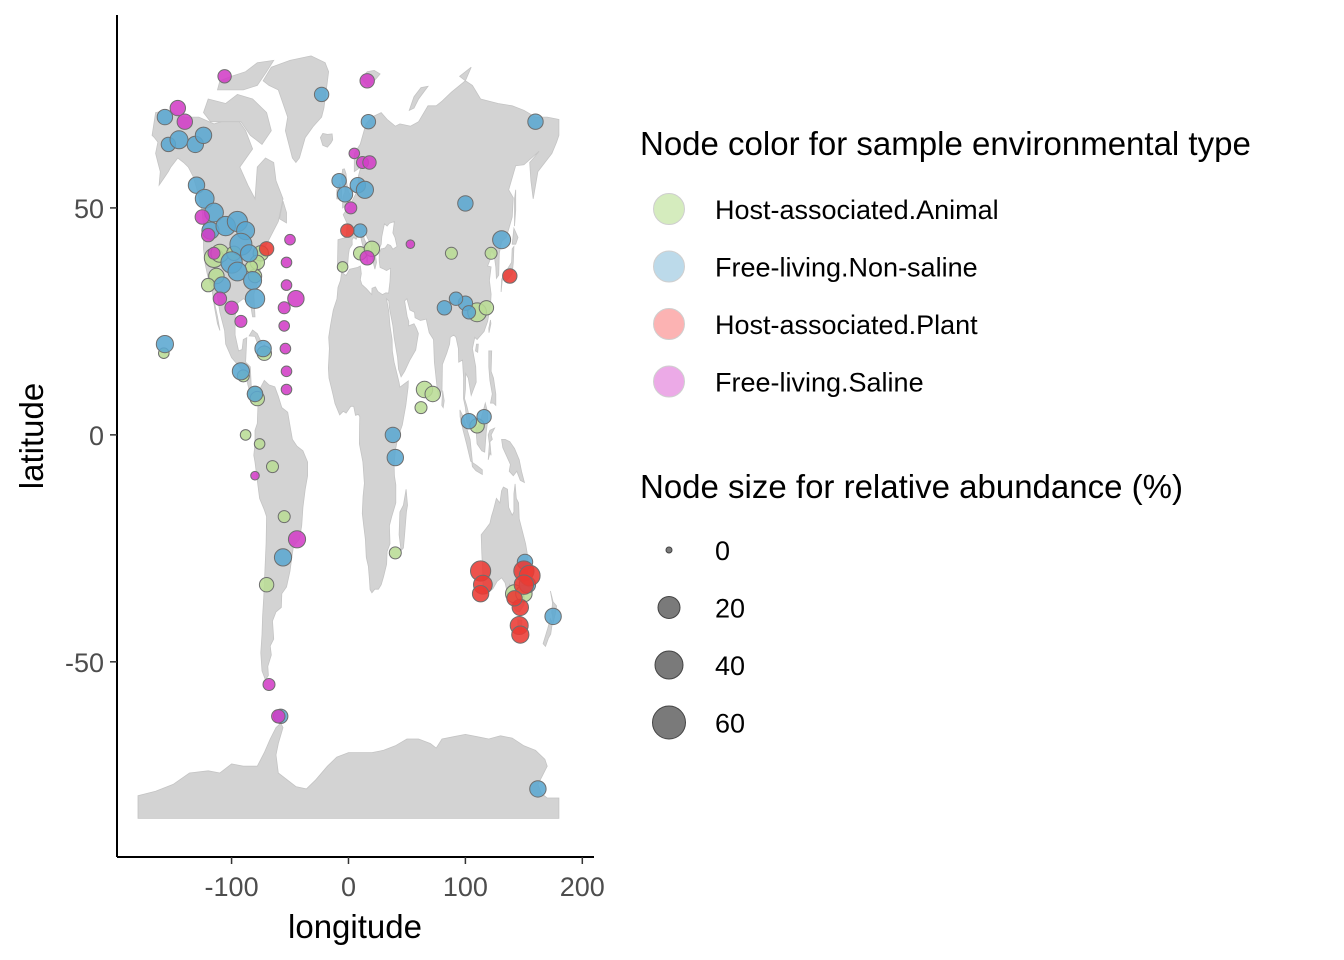 Image resolution: width=1344 pixels, height=960 pixels. What do you see at coordinates (669, 209) in the screenshot?
I see `legend-key-host-associated-animal` at bounding box center [669, 209].